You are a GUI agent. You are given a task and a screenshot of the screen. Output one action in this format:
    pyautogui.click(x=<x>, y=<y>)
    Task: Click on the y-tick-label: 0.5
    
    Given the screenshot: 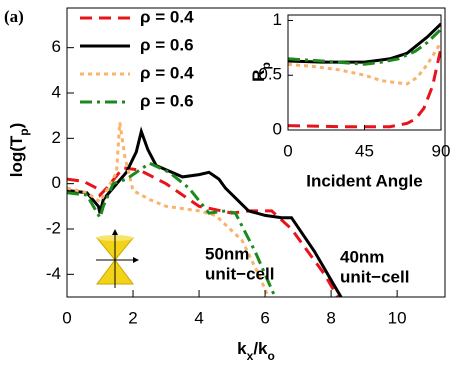 What is the action you would take?
    pyautogui.click(x=270, y=74)
    